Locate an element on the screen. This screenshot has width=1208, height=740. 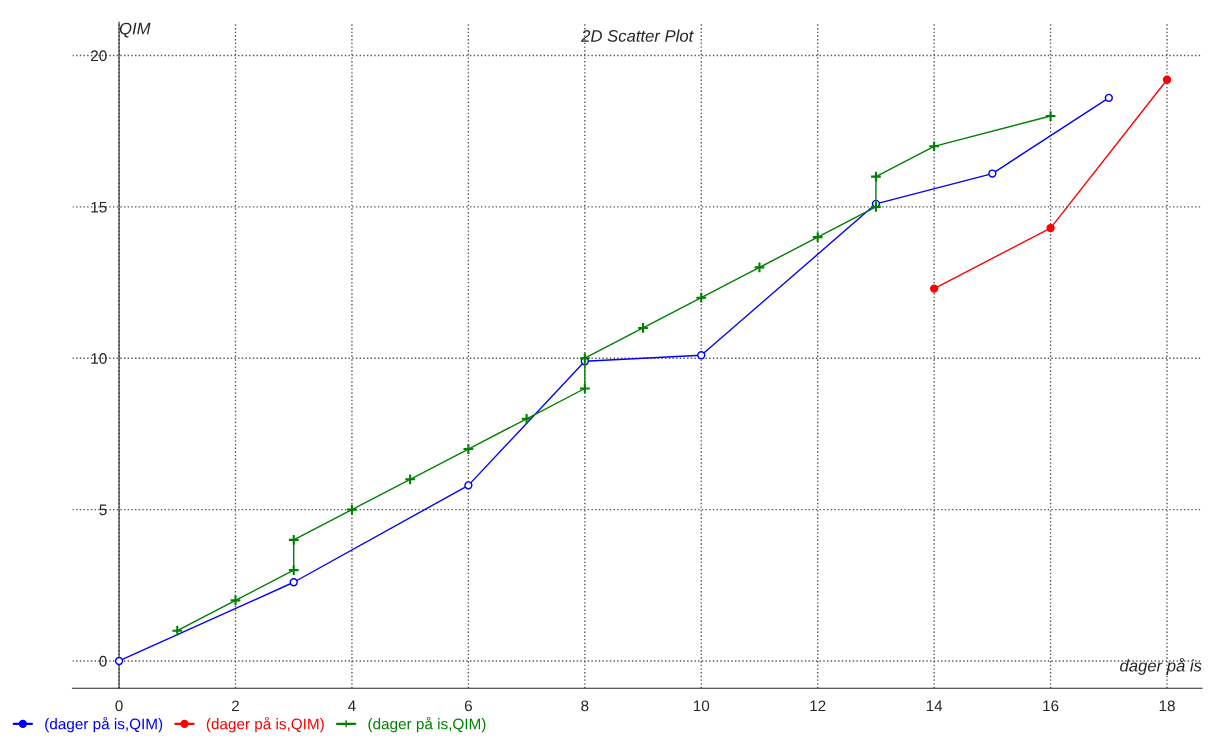
x-tick-label: 8 is located at coordinates (585, 706).